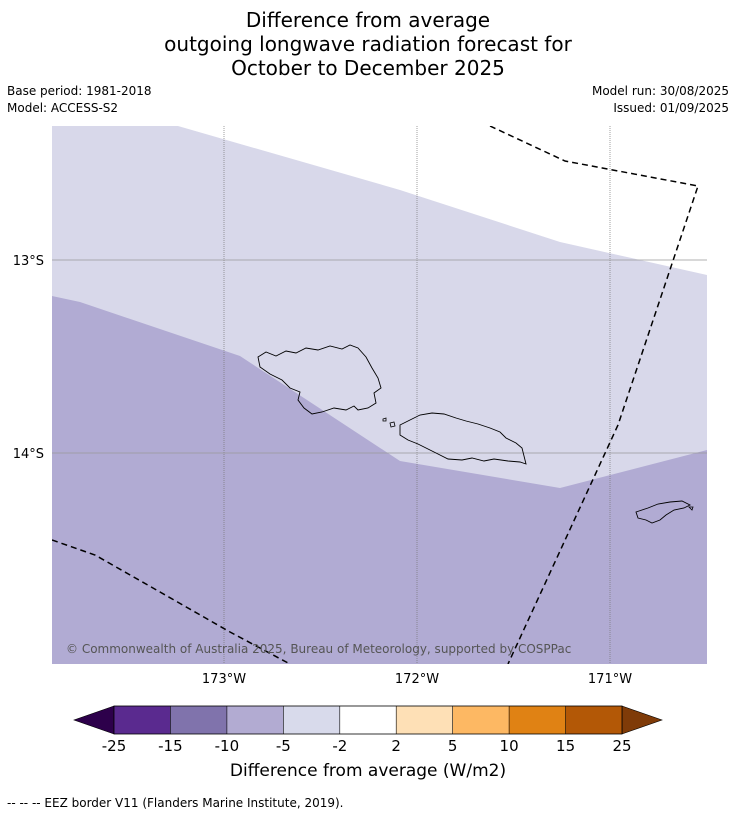 This screenshot has width=736, height=816. Describe the element at coordinates (642, 720) in the screenshot. I see `colorbar-arrow-right` at that location.